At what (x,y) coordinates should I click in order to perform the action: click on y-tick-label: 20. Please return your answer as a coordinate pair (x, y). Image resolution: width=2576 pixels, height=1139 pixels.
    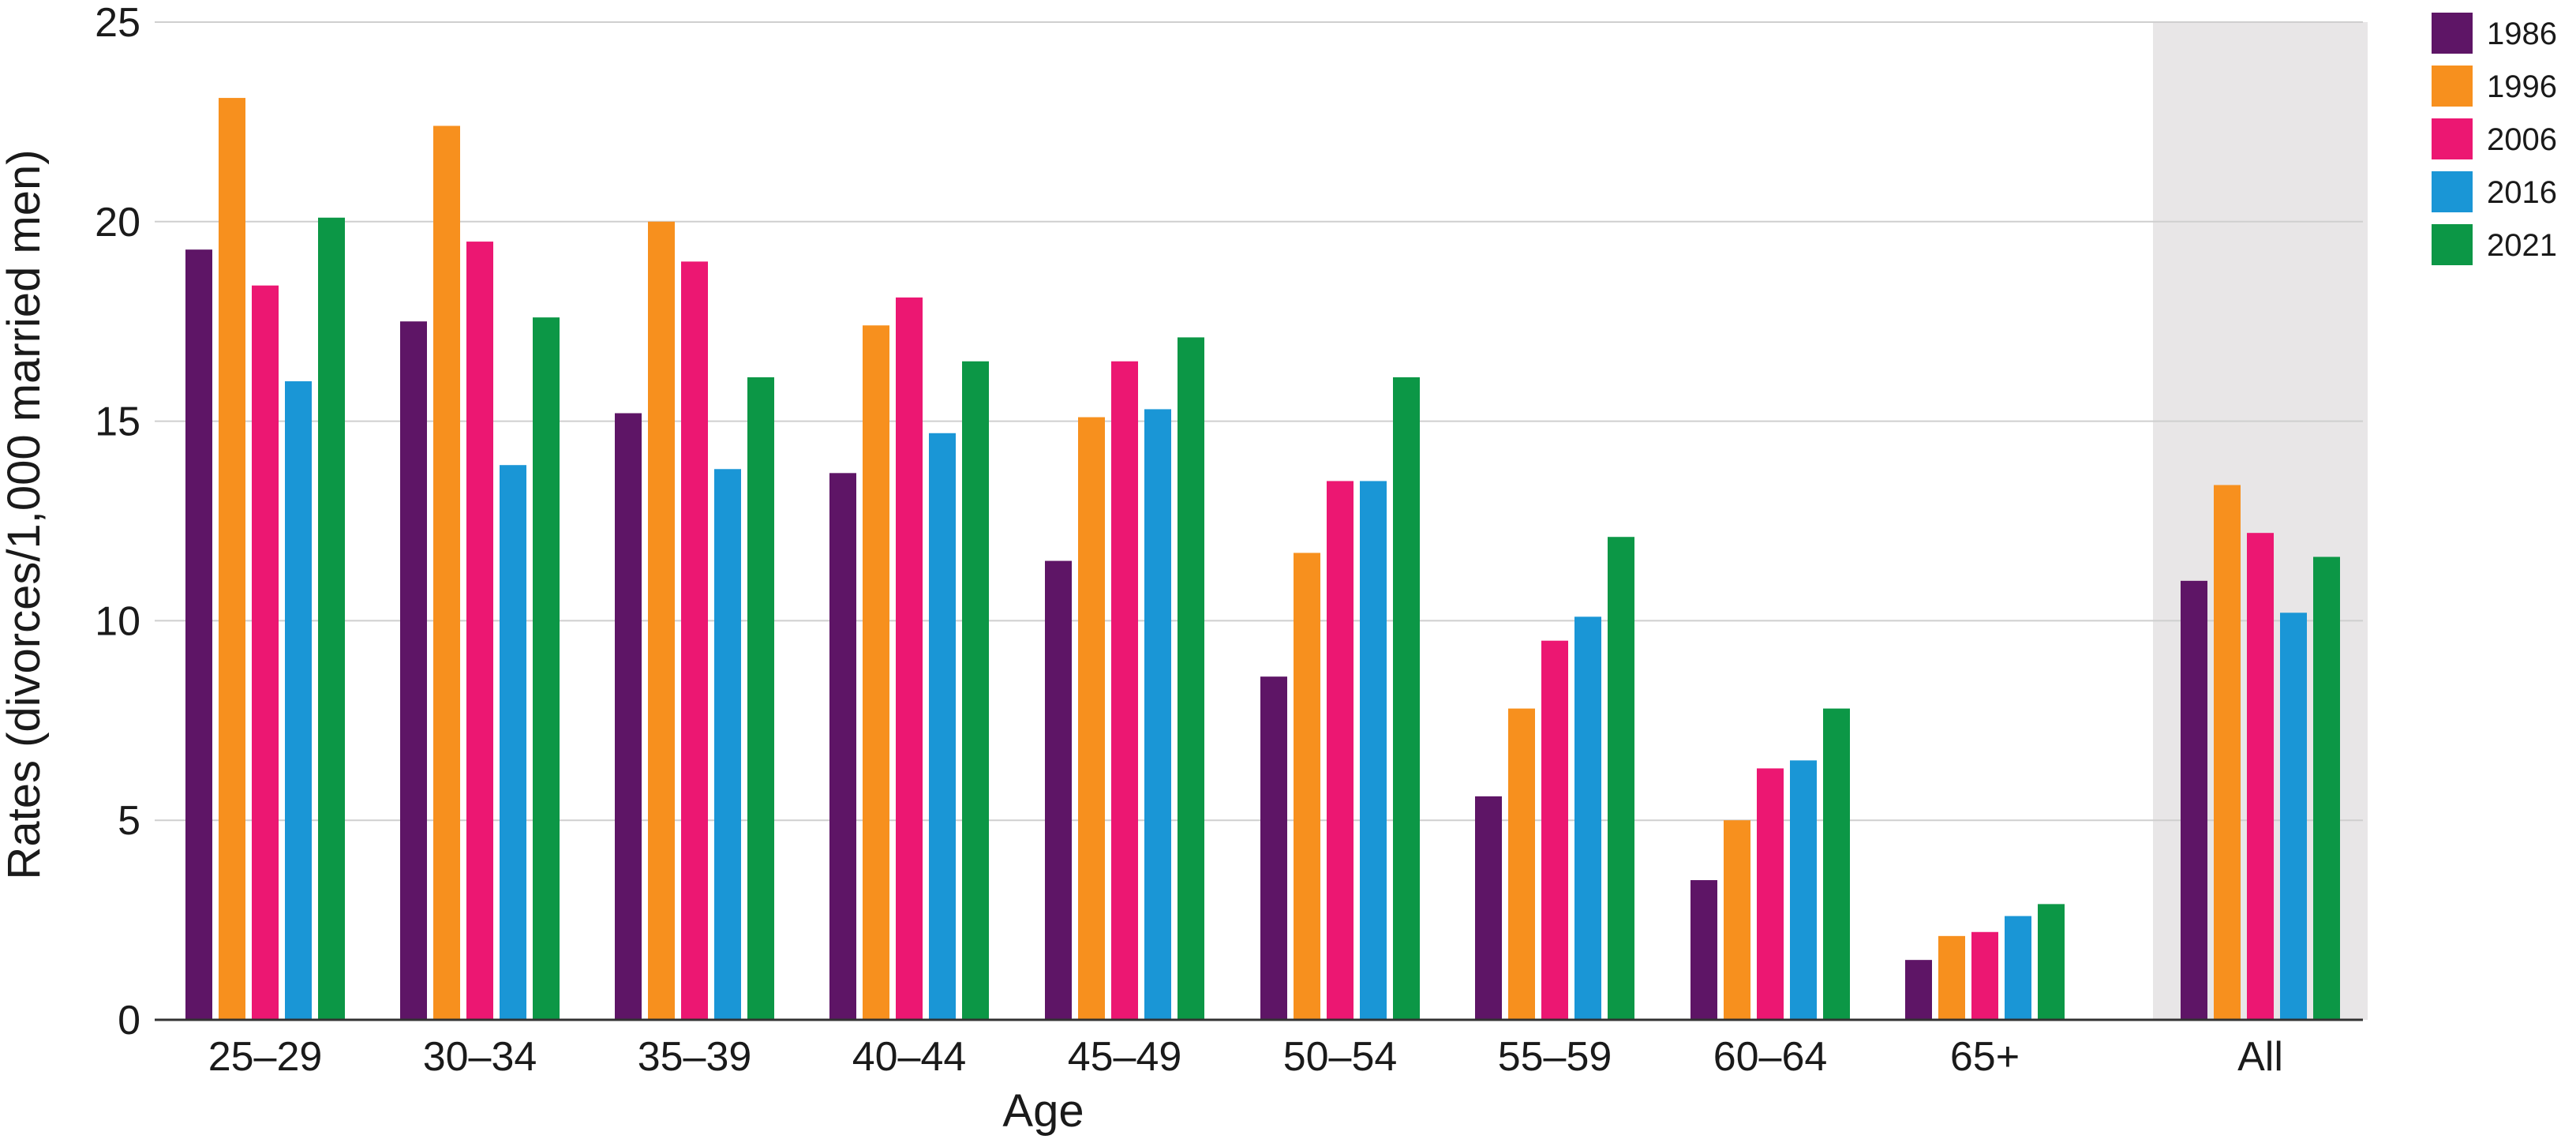
    Looking at the image, I should click on (117, 222).